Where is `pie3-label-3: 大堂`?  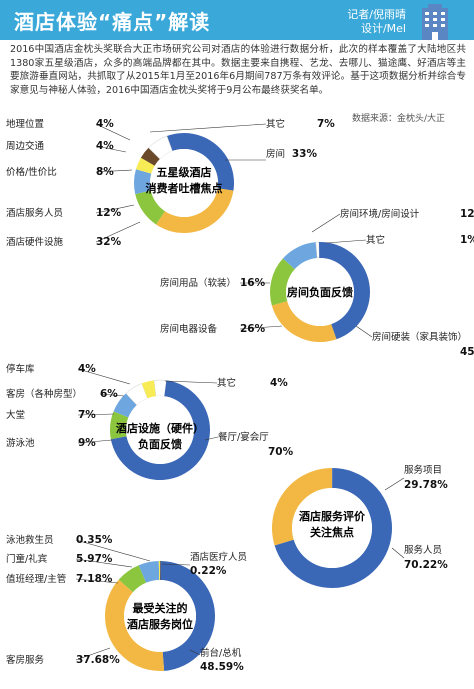 pie3-label-3: 大堂 is located at coordinates (15, 415).